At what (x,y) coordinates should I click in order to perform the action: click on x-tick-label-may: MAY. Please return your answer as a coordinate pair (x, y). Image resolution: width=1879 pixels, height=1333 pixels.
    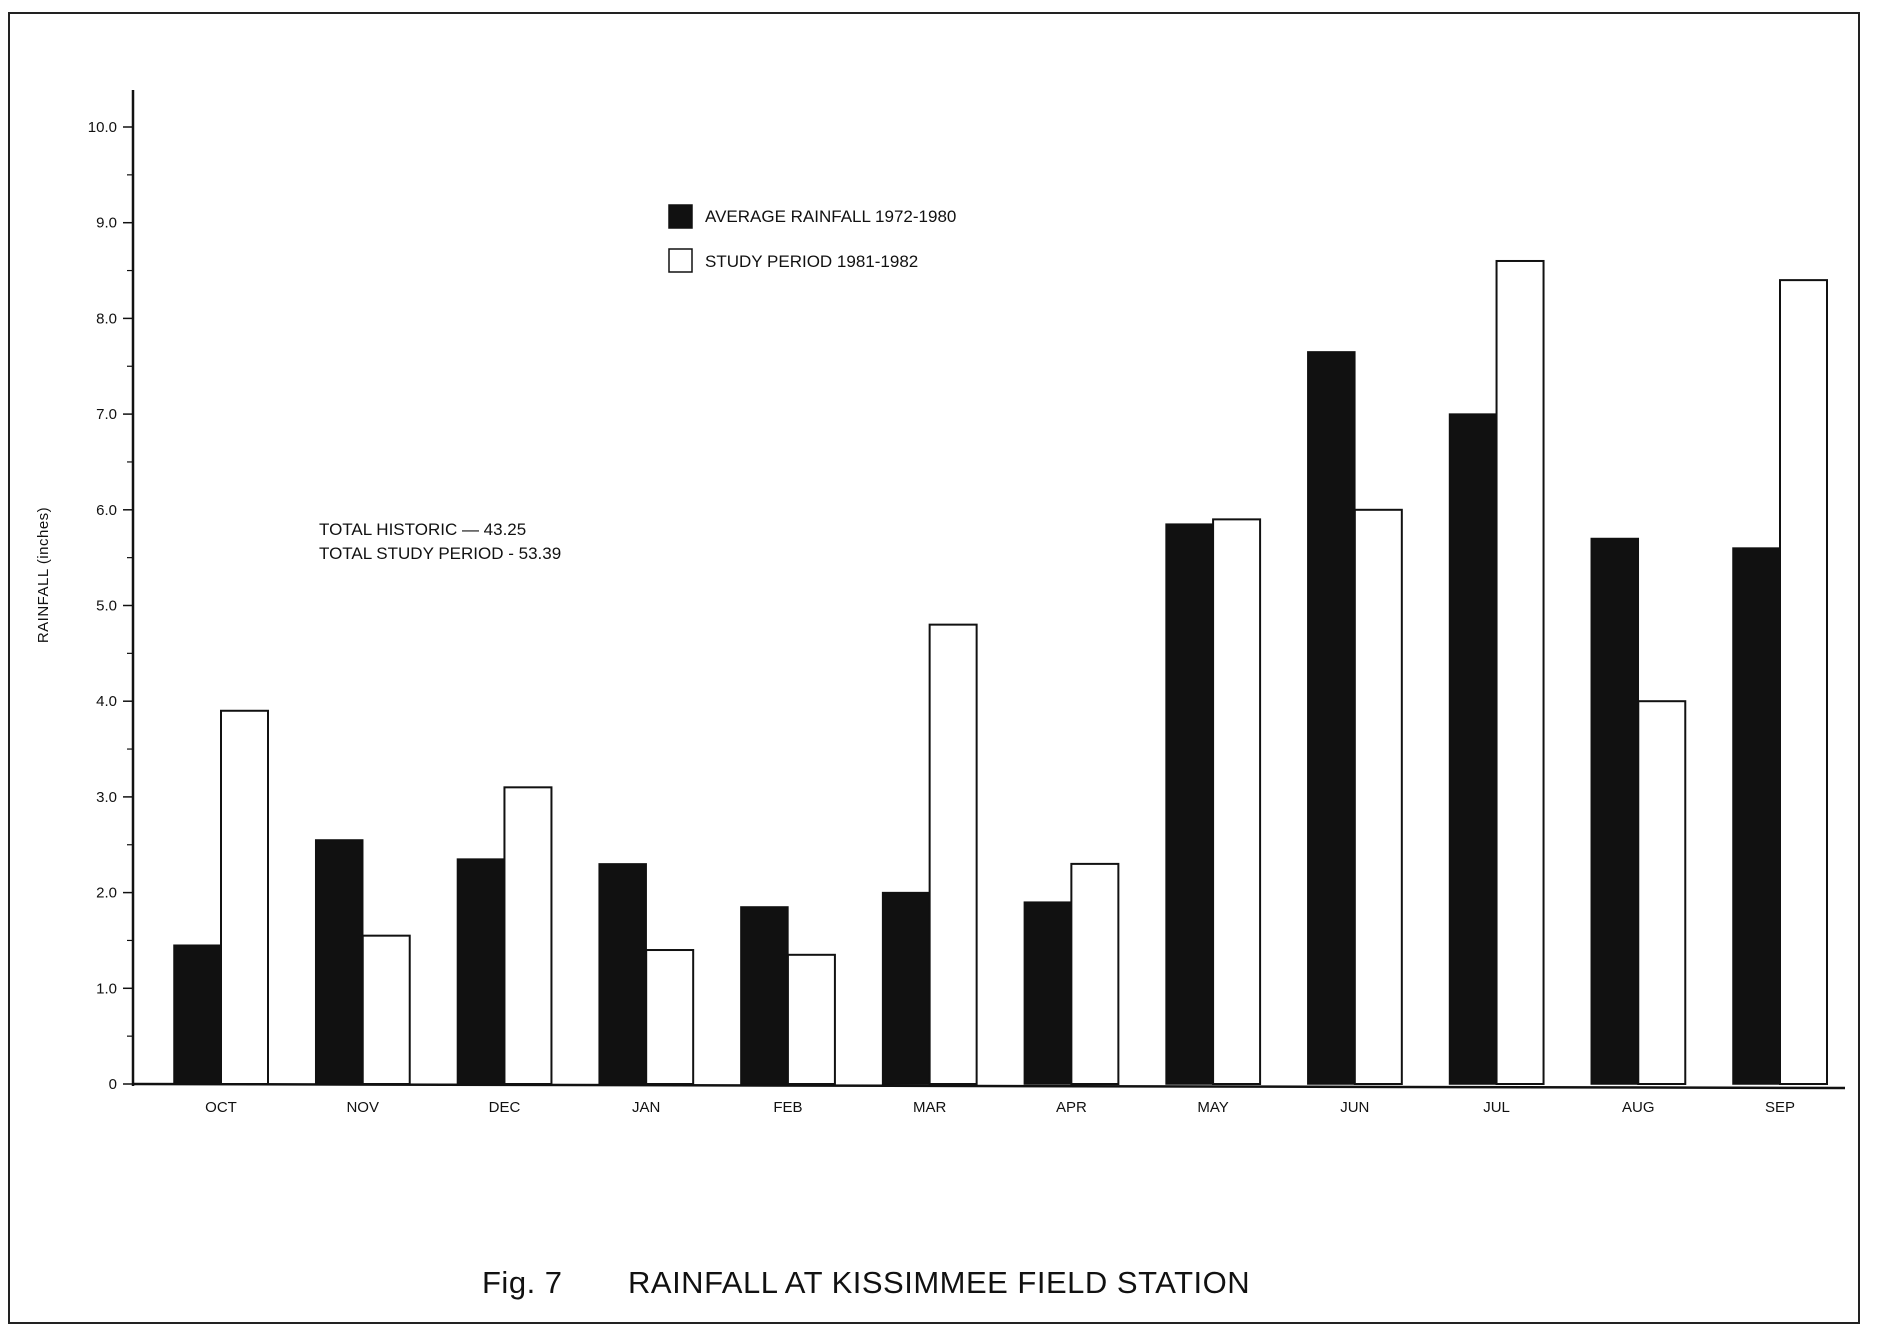
    Looking at the image, I should click on (1212, 1107).